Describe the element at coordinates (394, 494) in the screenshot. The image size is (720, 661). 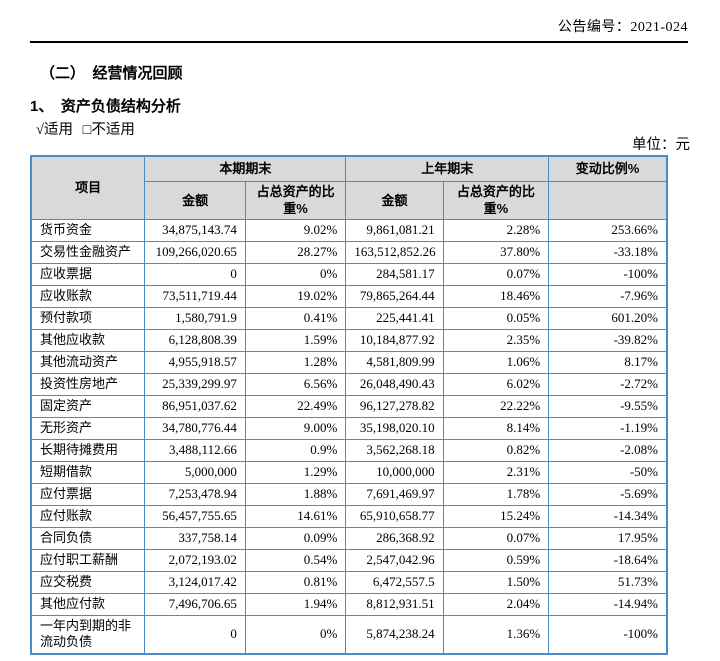
I see `prior-amount-cell: 7,691,469.97` at that location.